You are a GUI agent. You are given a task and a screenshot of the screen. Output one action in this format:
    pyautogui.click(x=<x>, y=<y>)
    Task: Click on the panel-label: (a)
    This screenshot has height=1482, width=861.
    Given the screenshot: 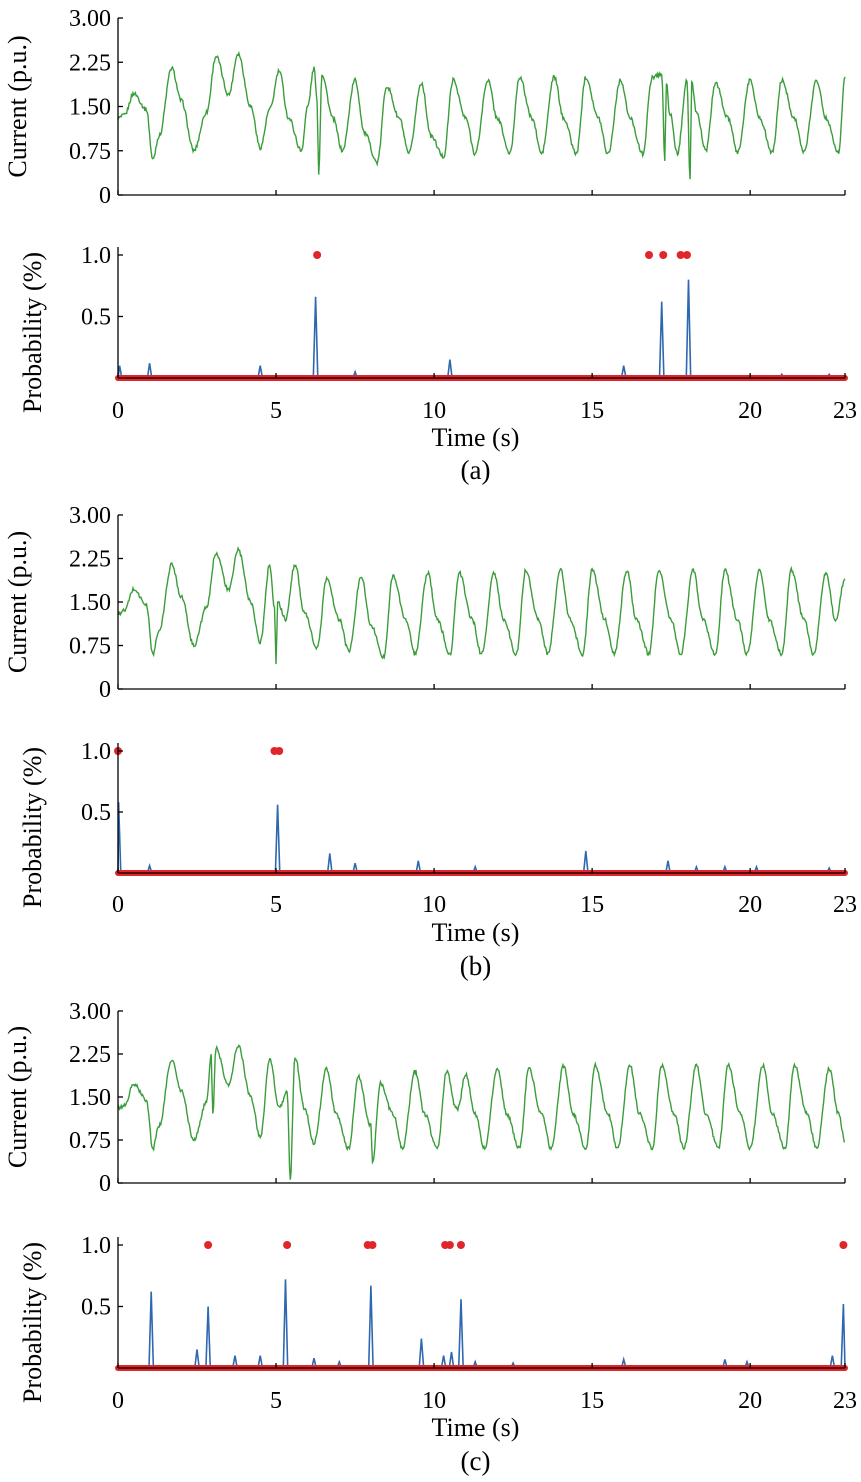 What is the action you would take?
    pyautogui.click(x=476, y=470)
    